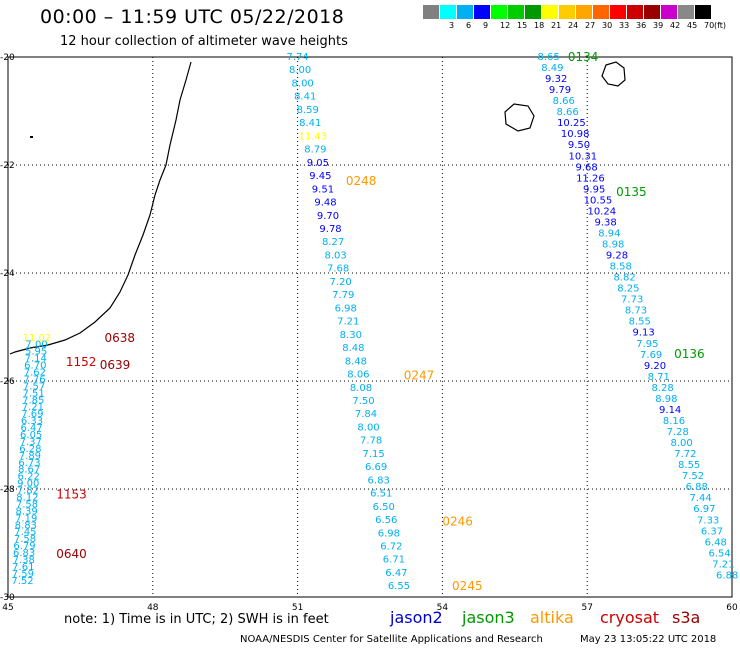  I want to click on color-swatch-label: 6, so click(469, 25).